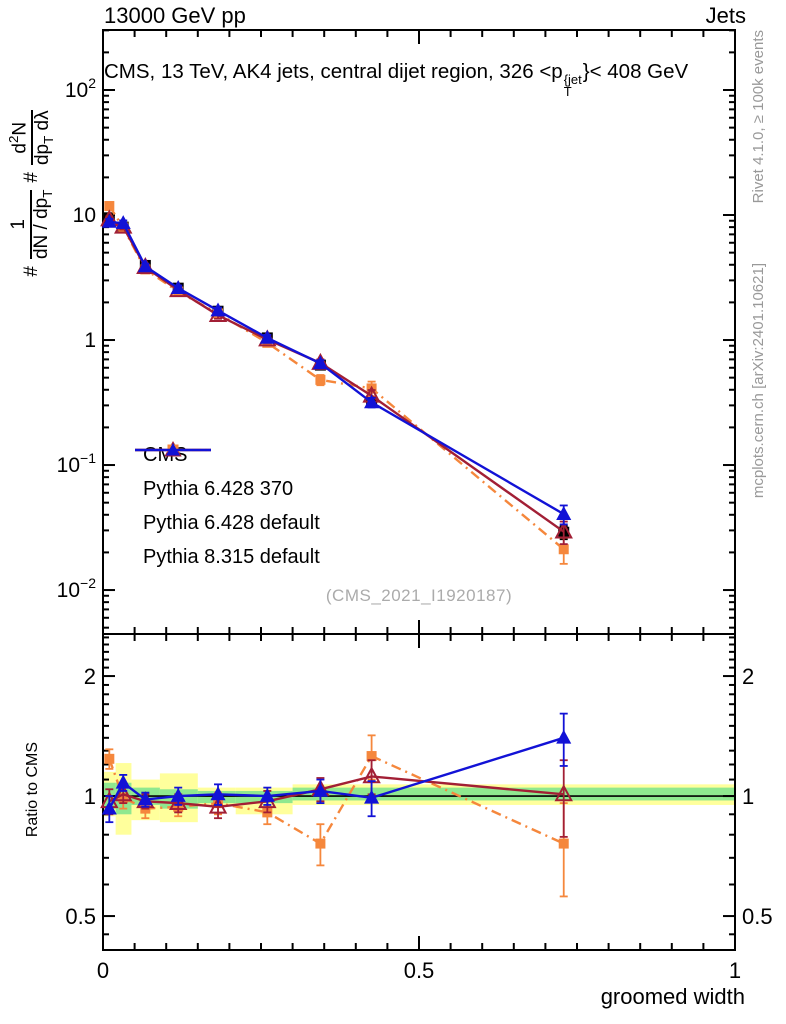 The image size is (786, 1024). Describe the element at coordinates (77, 338) in the screenshot. I see `main-y-axis-tick-labels: 10² 10 1 10⁻¹ 10⁻²` at that location.